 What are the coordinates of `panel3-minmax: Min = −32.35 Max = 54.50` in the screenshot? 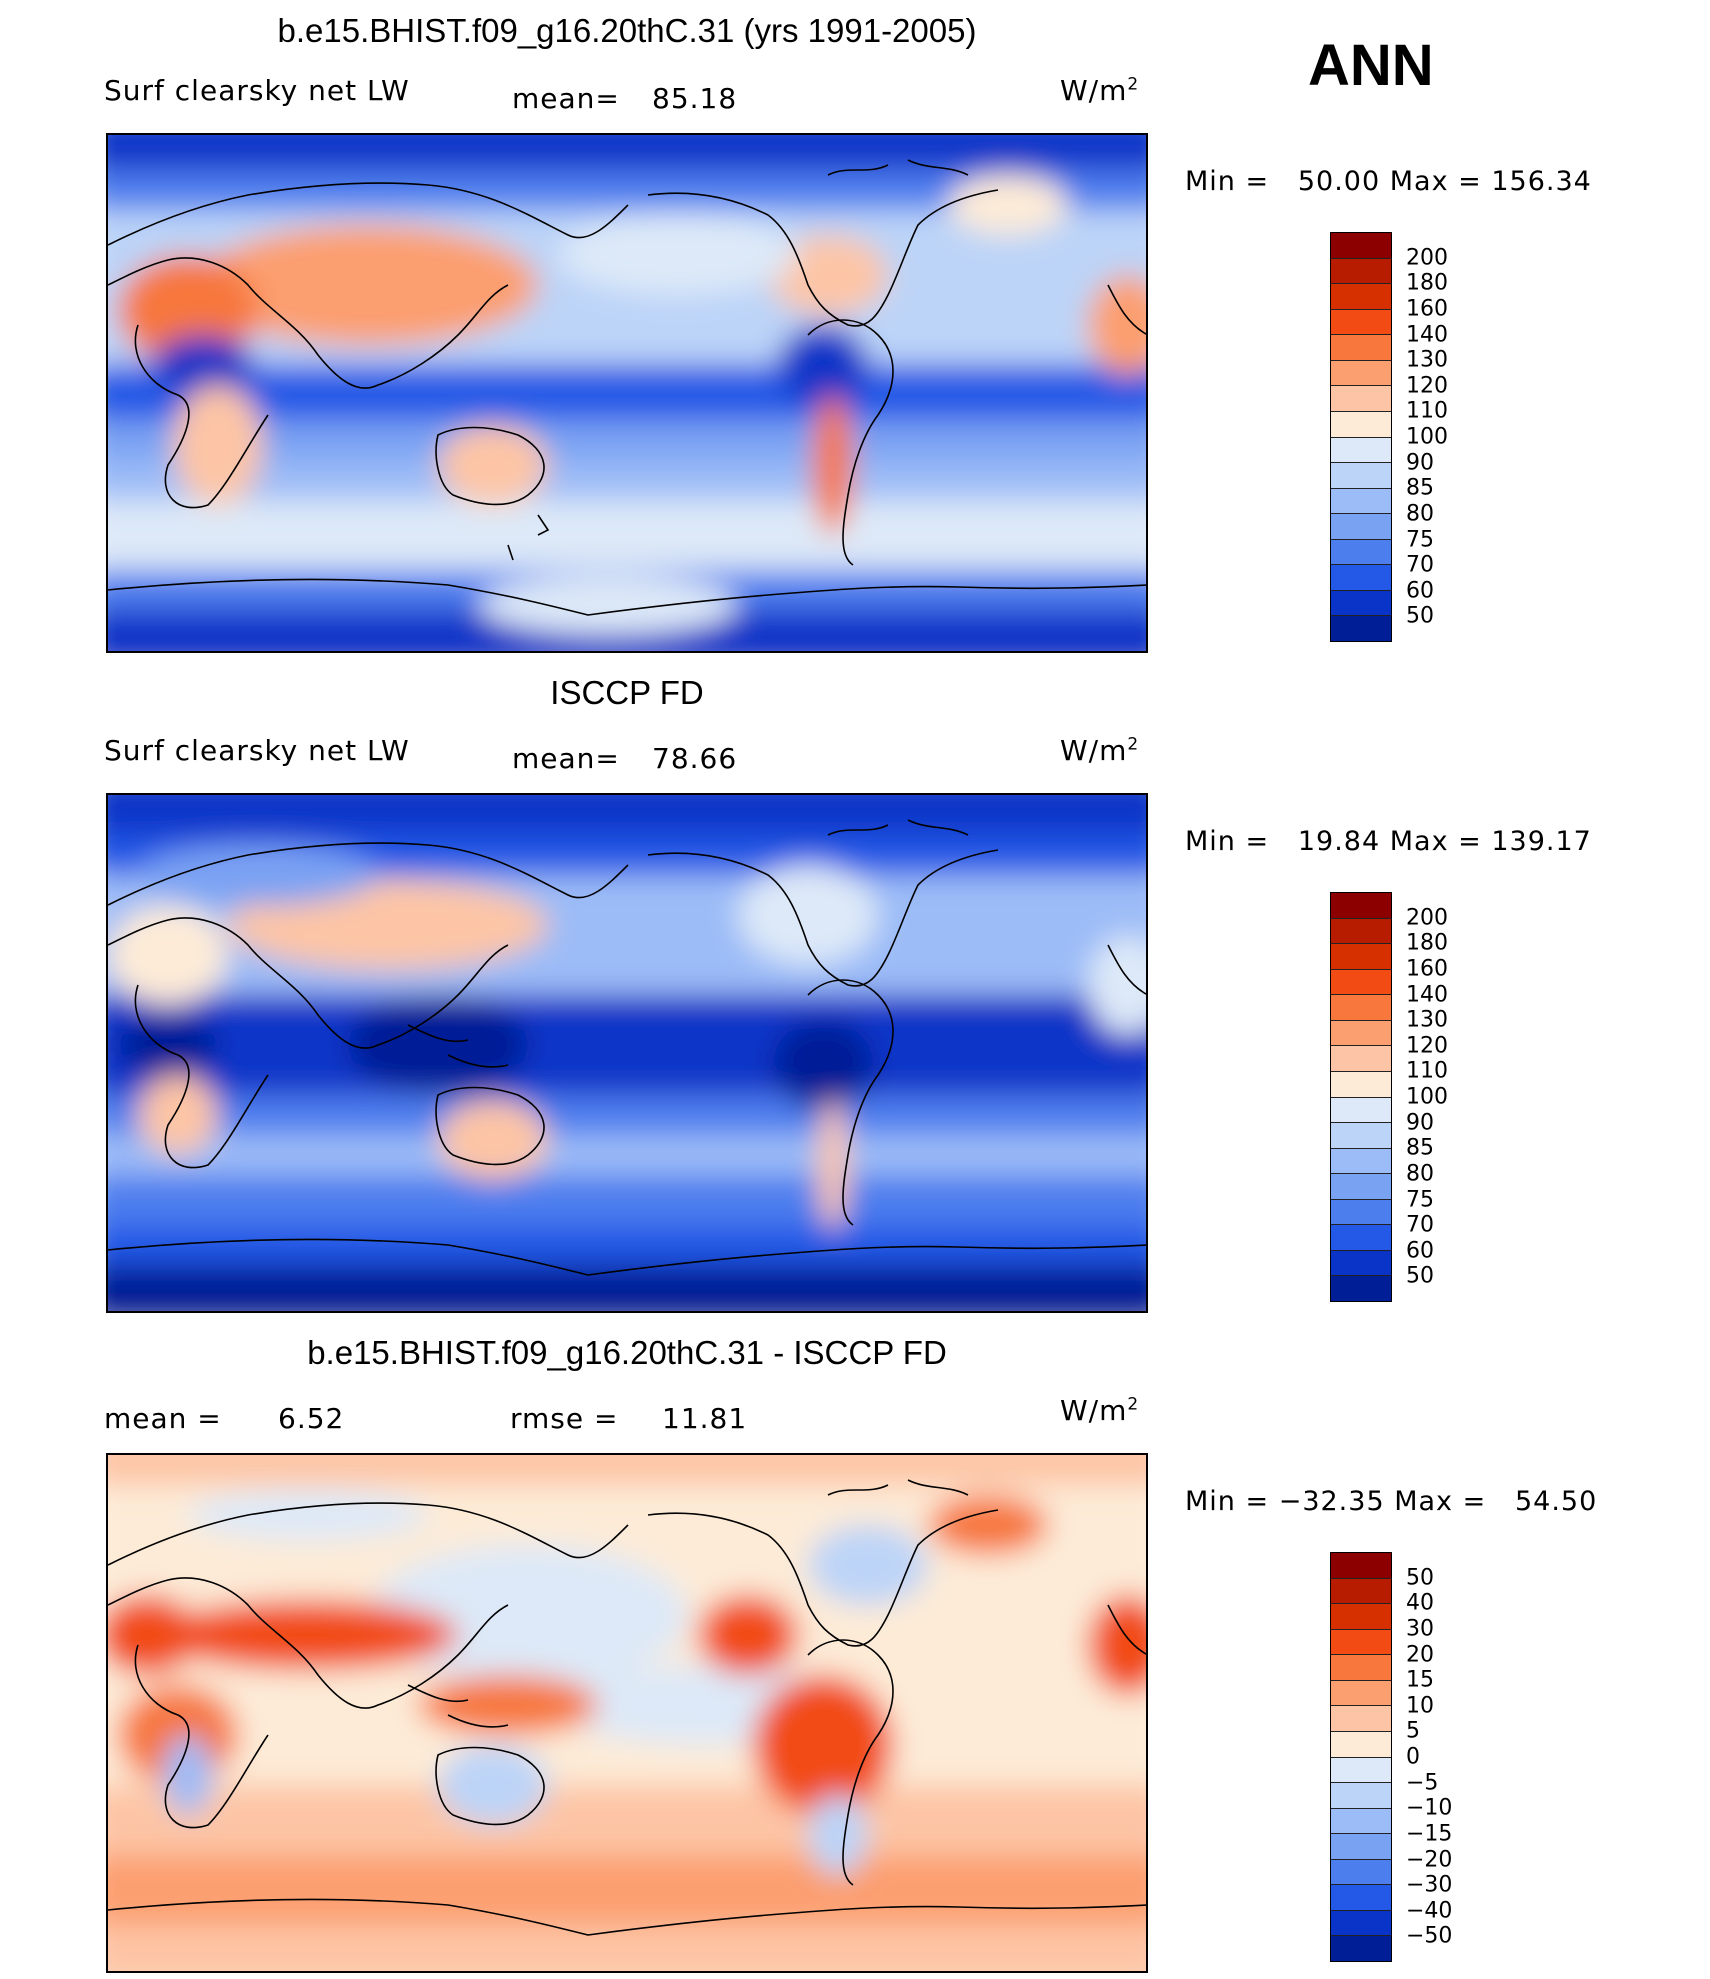 It's located at (1391, 1501).